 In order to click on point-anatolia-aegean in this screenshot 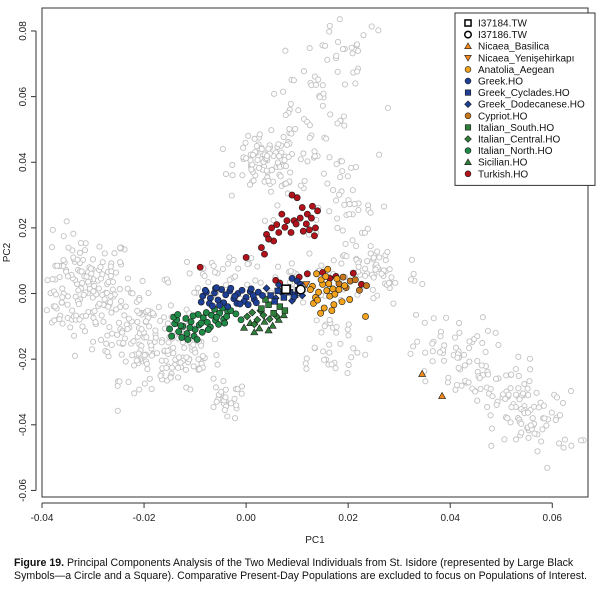, I will do `click(339, 289)`.